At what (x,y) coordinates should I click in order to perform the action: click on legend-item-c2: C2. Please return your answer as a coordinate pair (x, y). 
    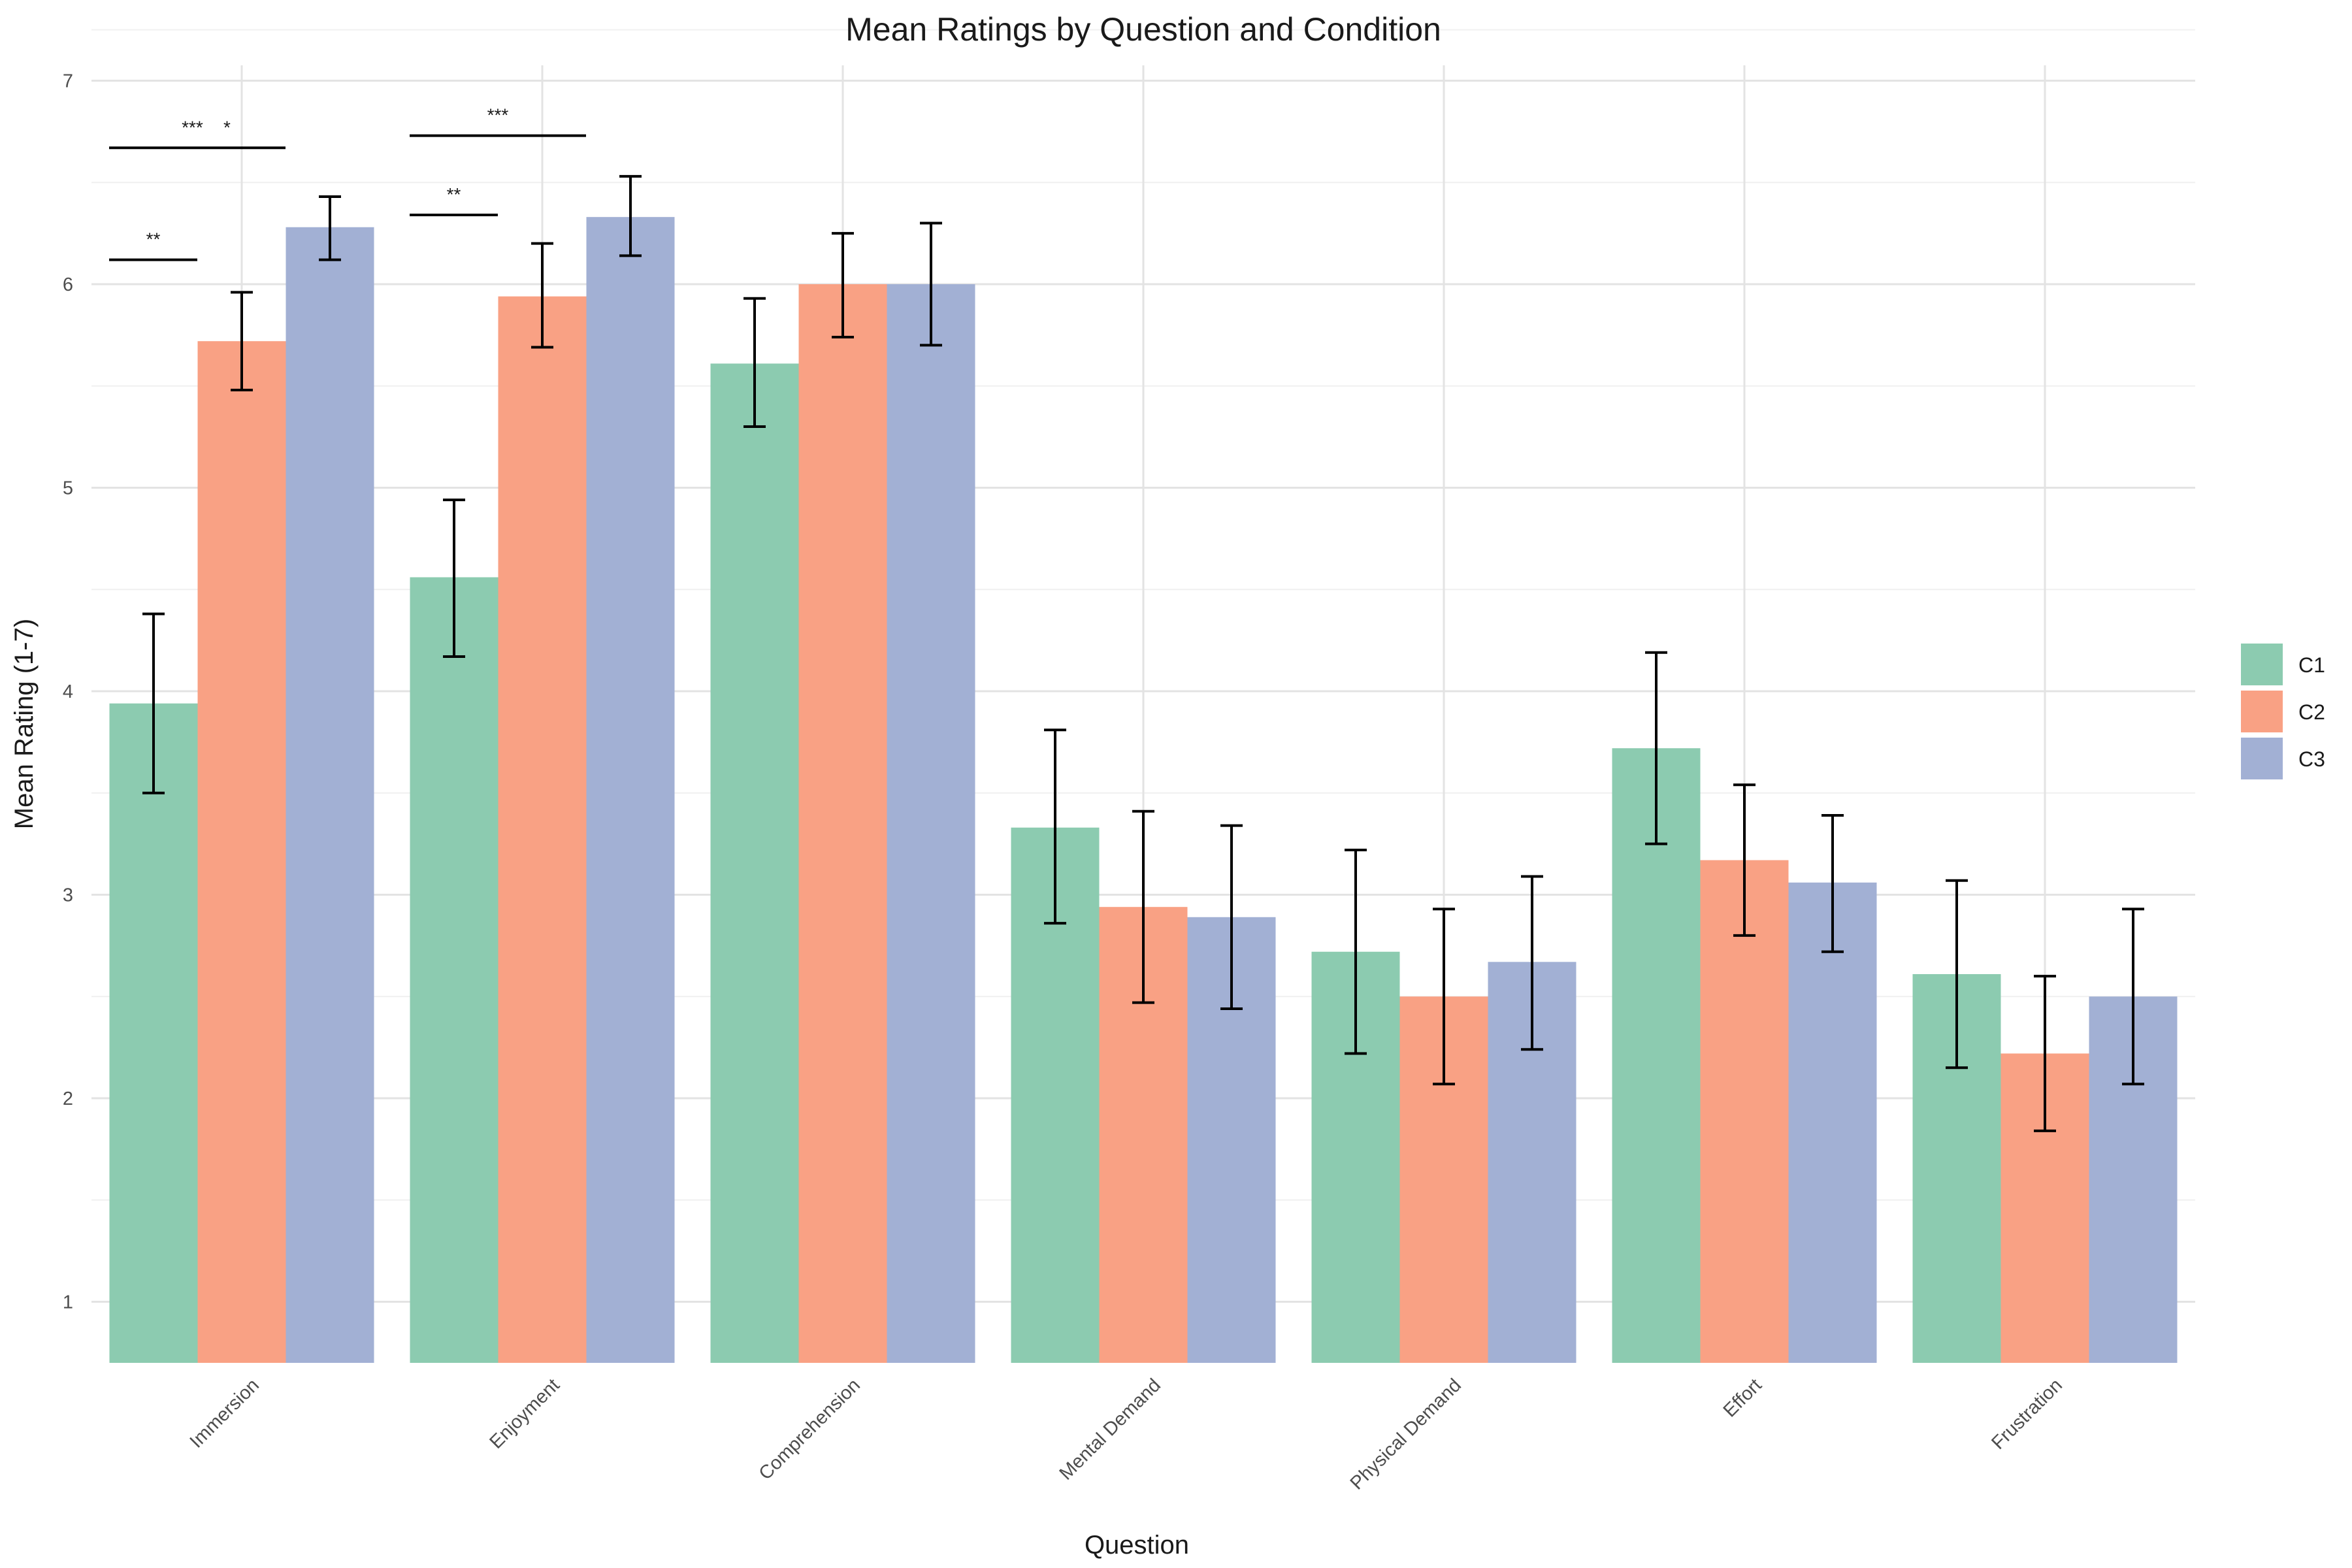
    Looking at the image, I should click on (2283, 711).